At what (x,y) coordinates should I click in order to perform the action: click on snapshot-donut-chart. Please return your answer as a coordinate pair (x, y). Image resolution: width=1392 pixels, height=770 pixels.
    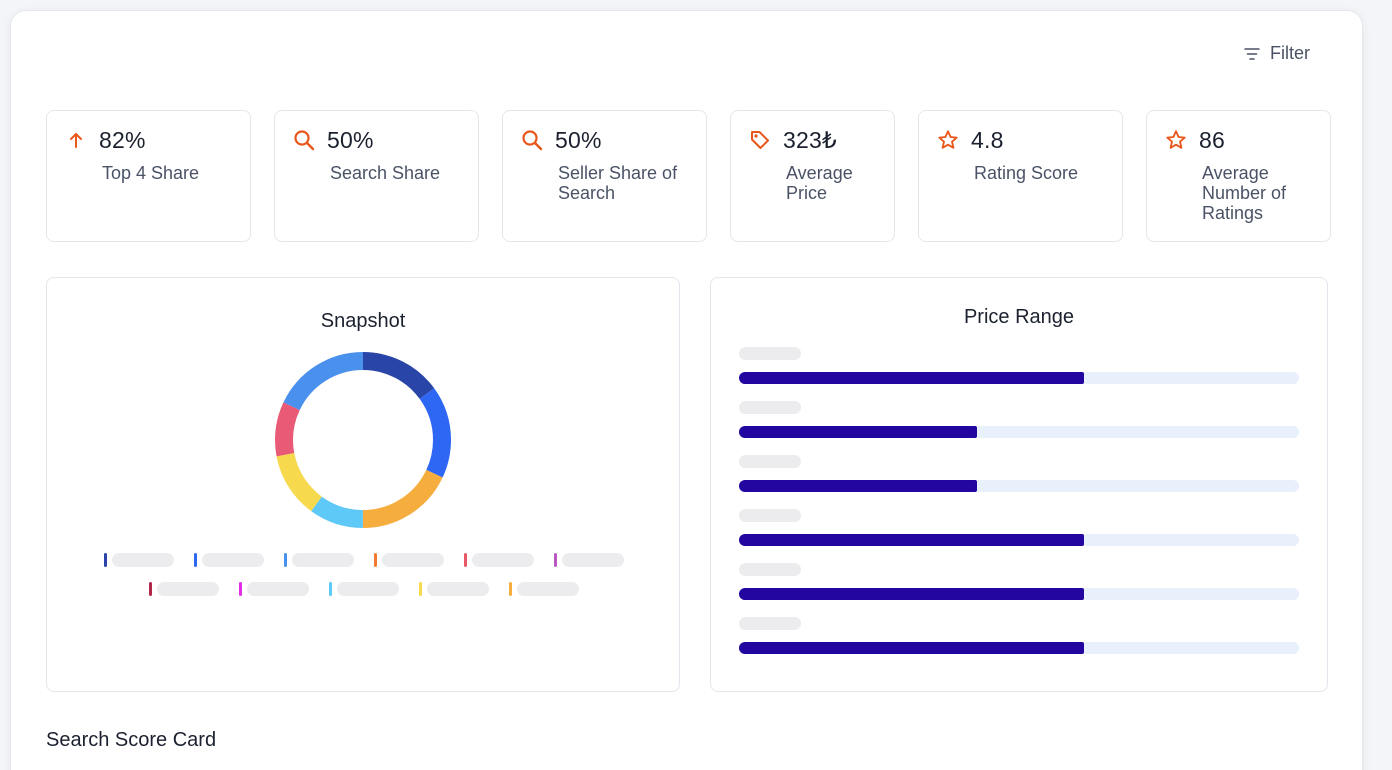
    Looking at the image, I should click on (363, 440).